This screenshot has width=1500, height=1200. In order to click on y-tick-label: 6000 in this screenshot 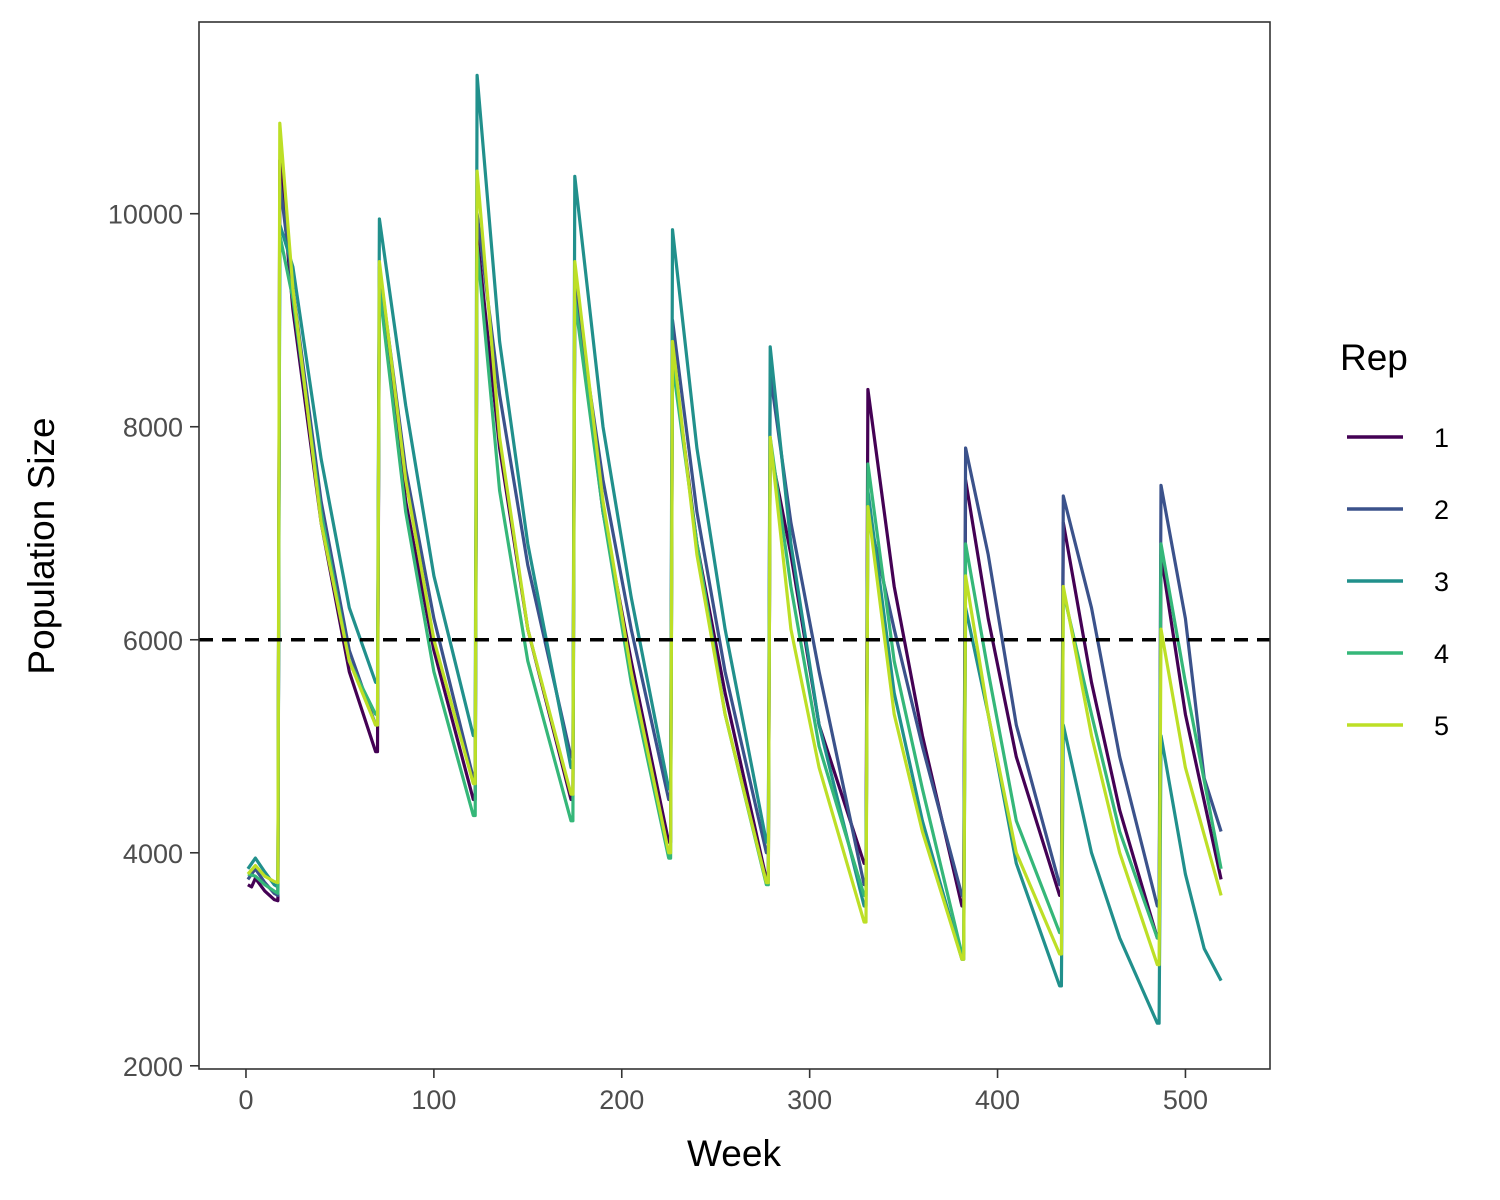, I will do `click(153, 641)`.